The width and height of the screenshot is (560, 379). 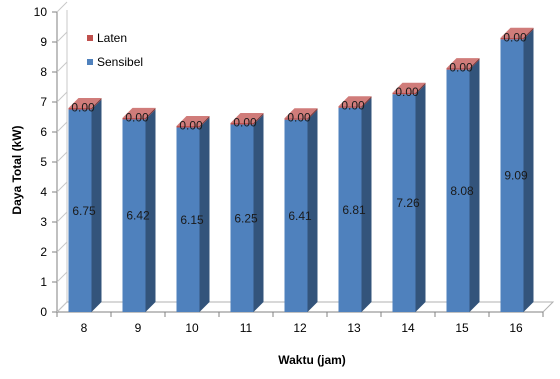 What do you see at coordinates (43, 72) in the screenshot?
I see `y-tick-label: 8` at bounding box center [43, 72].